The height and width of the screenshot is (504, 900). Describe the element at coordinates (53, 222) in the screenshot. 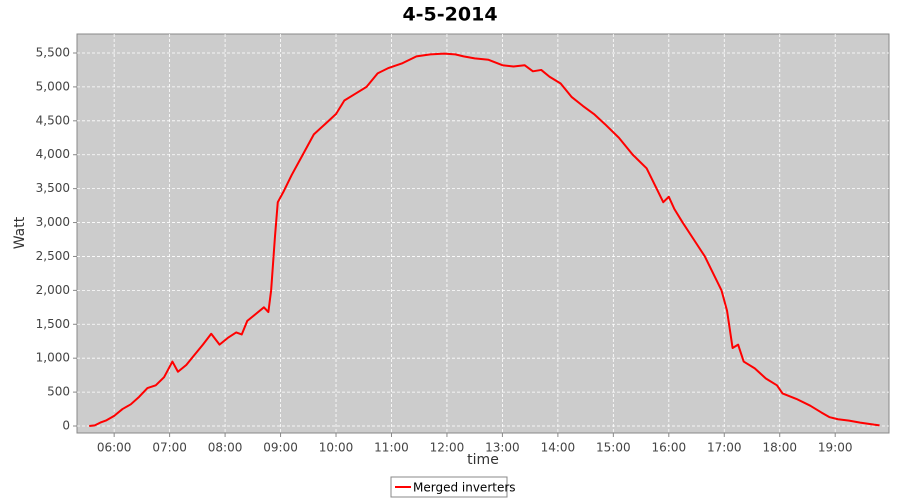

I see `y-tick-label: 3,000` at that location.